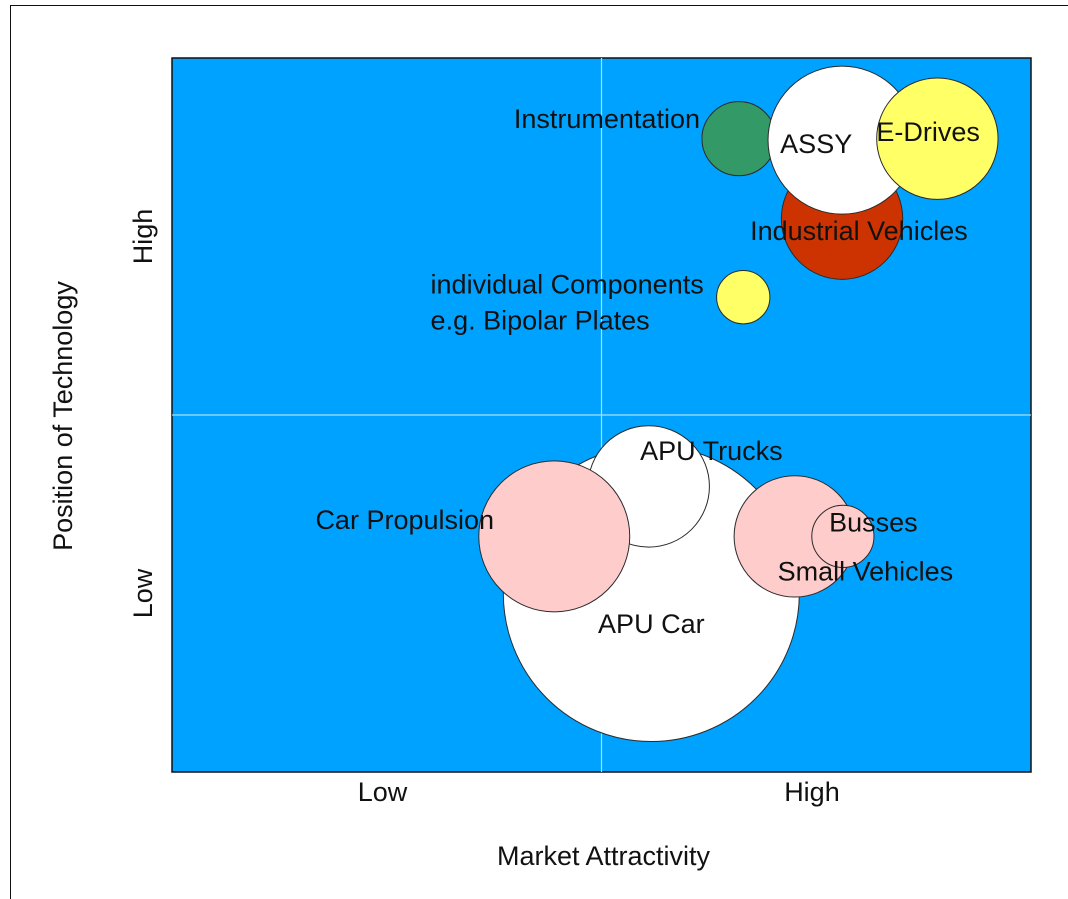 The height and width of the screenshot is (899, 1068). What do you see at coordinates (743, 297) in the screenshot?
I see `bubble-individual-components` at bounding box center [743, 297].